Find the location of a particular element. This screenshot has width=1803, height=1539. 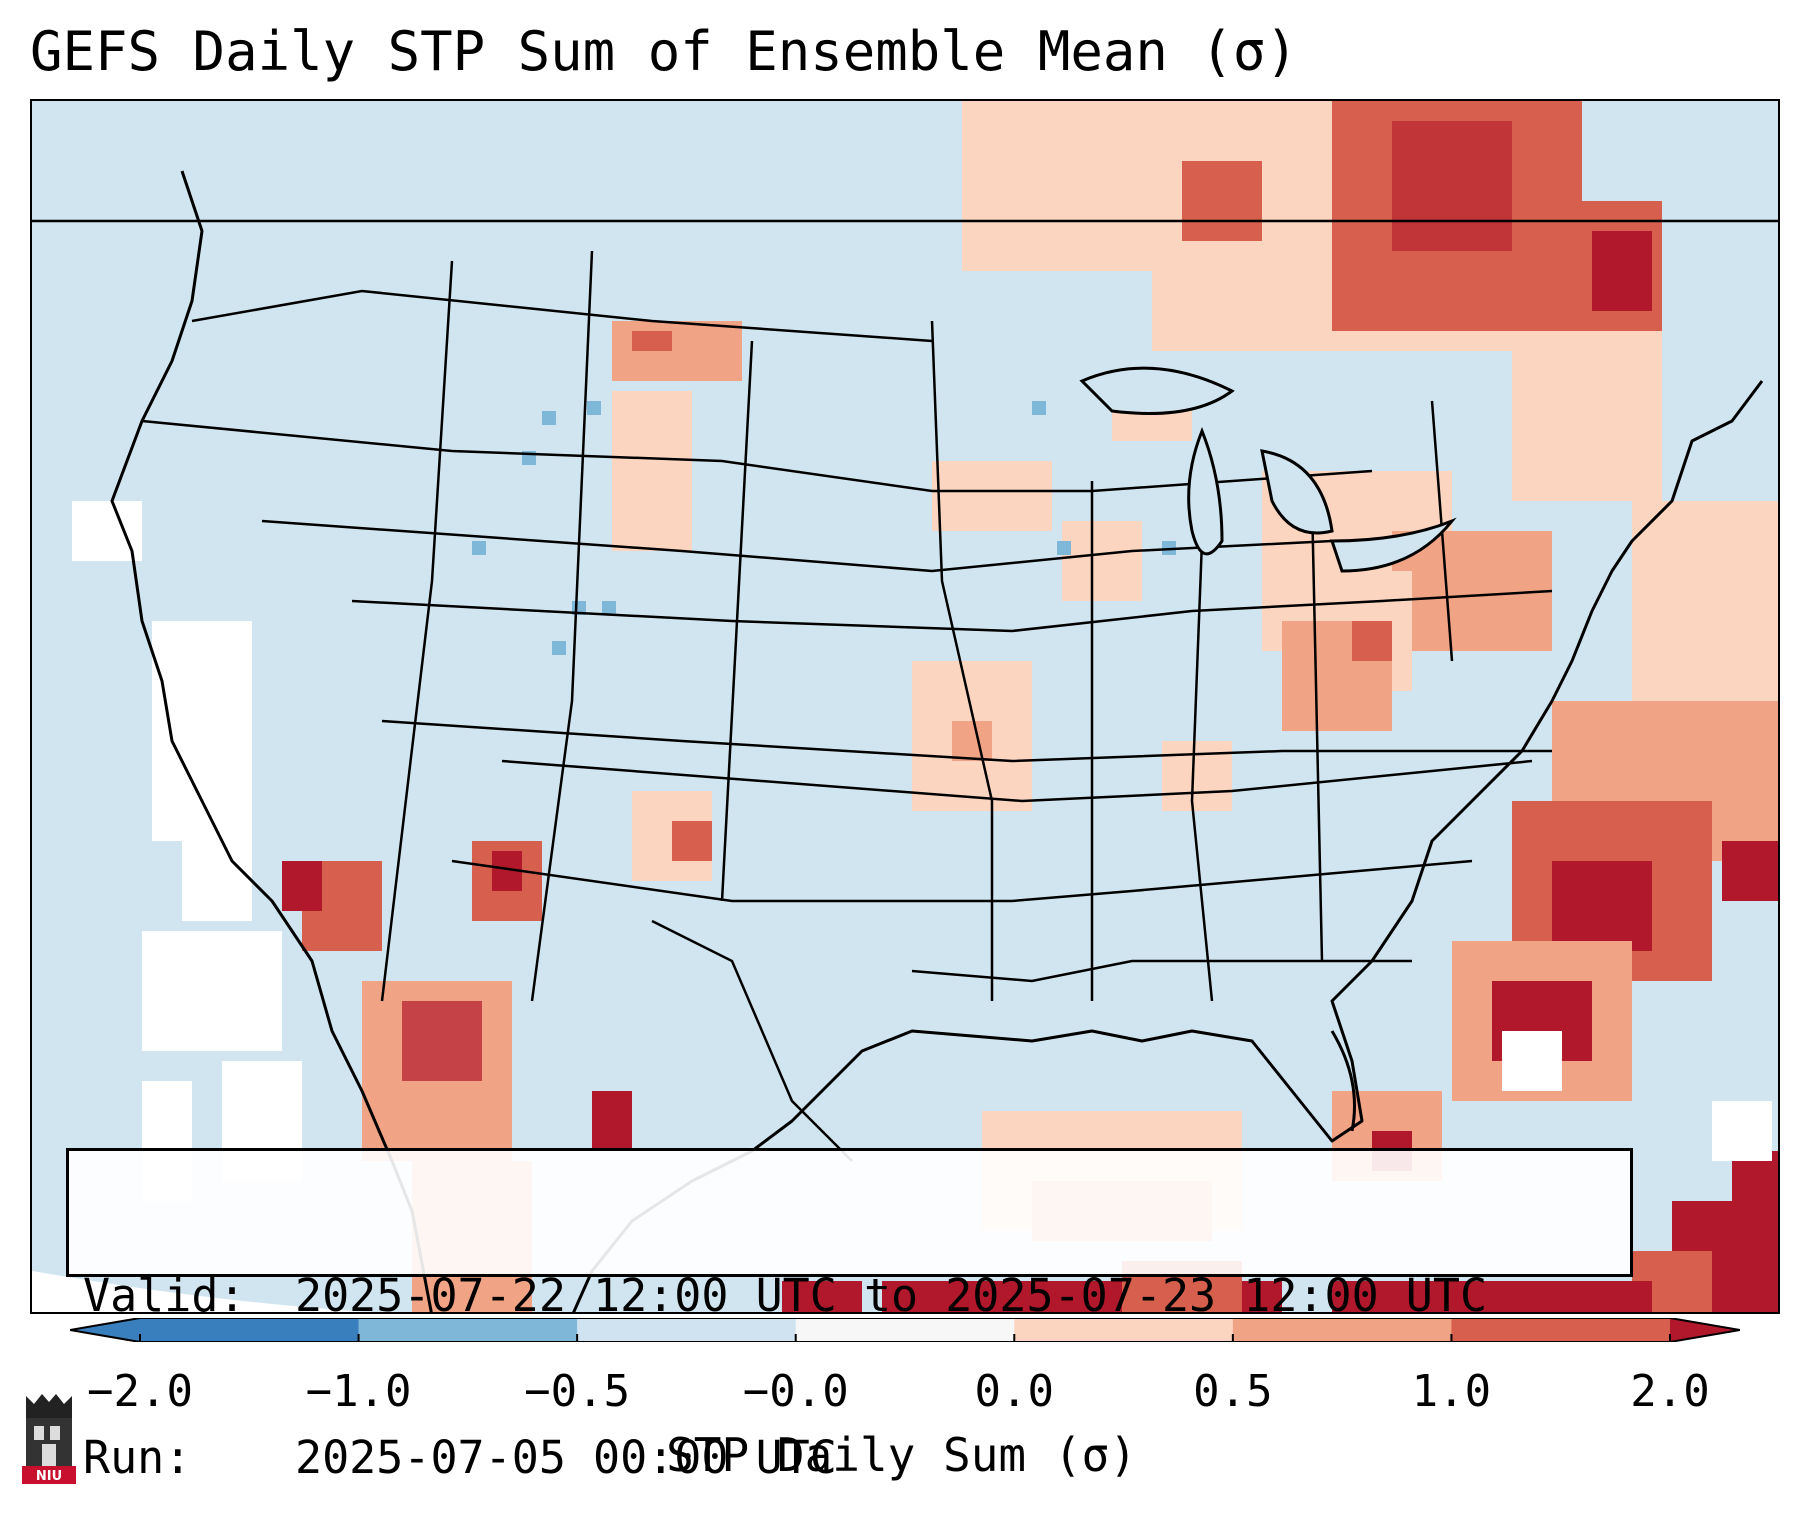

colorbar-tick-label: −0.5 is located at coordinates (577, 1391).